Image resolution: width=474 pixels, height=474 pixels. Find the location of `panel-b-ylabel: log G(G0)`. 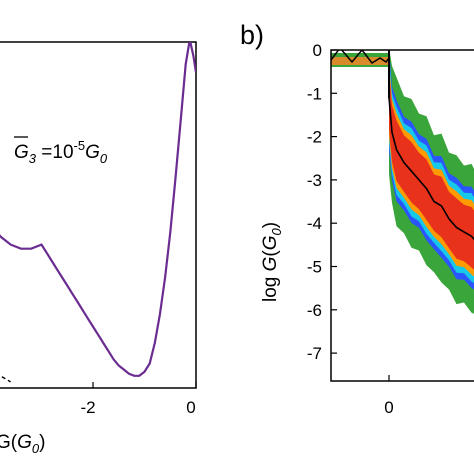

panel-b-ylabel: log G(G0) is located at coordinates (272, 262).